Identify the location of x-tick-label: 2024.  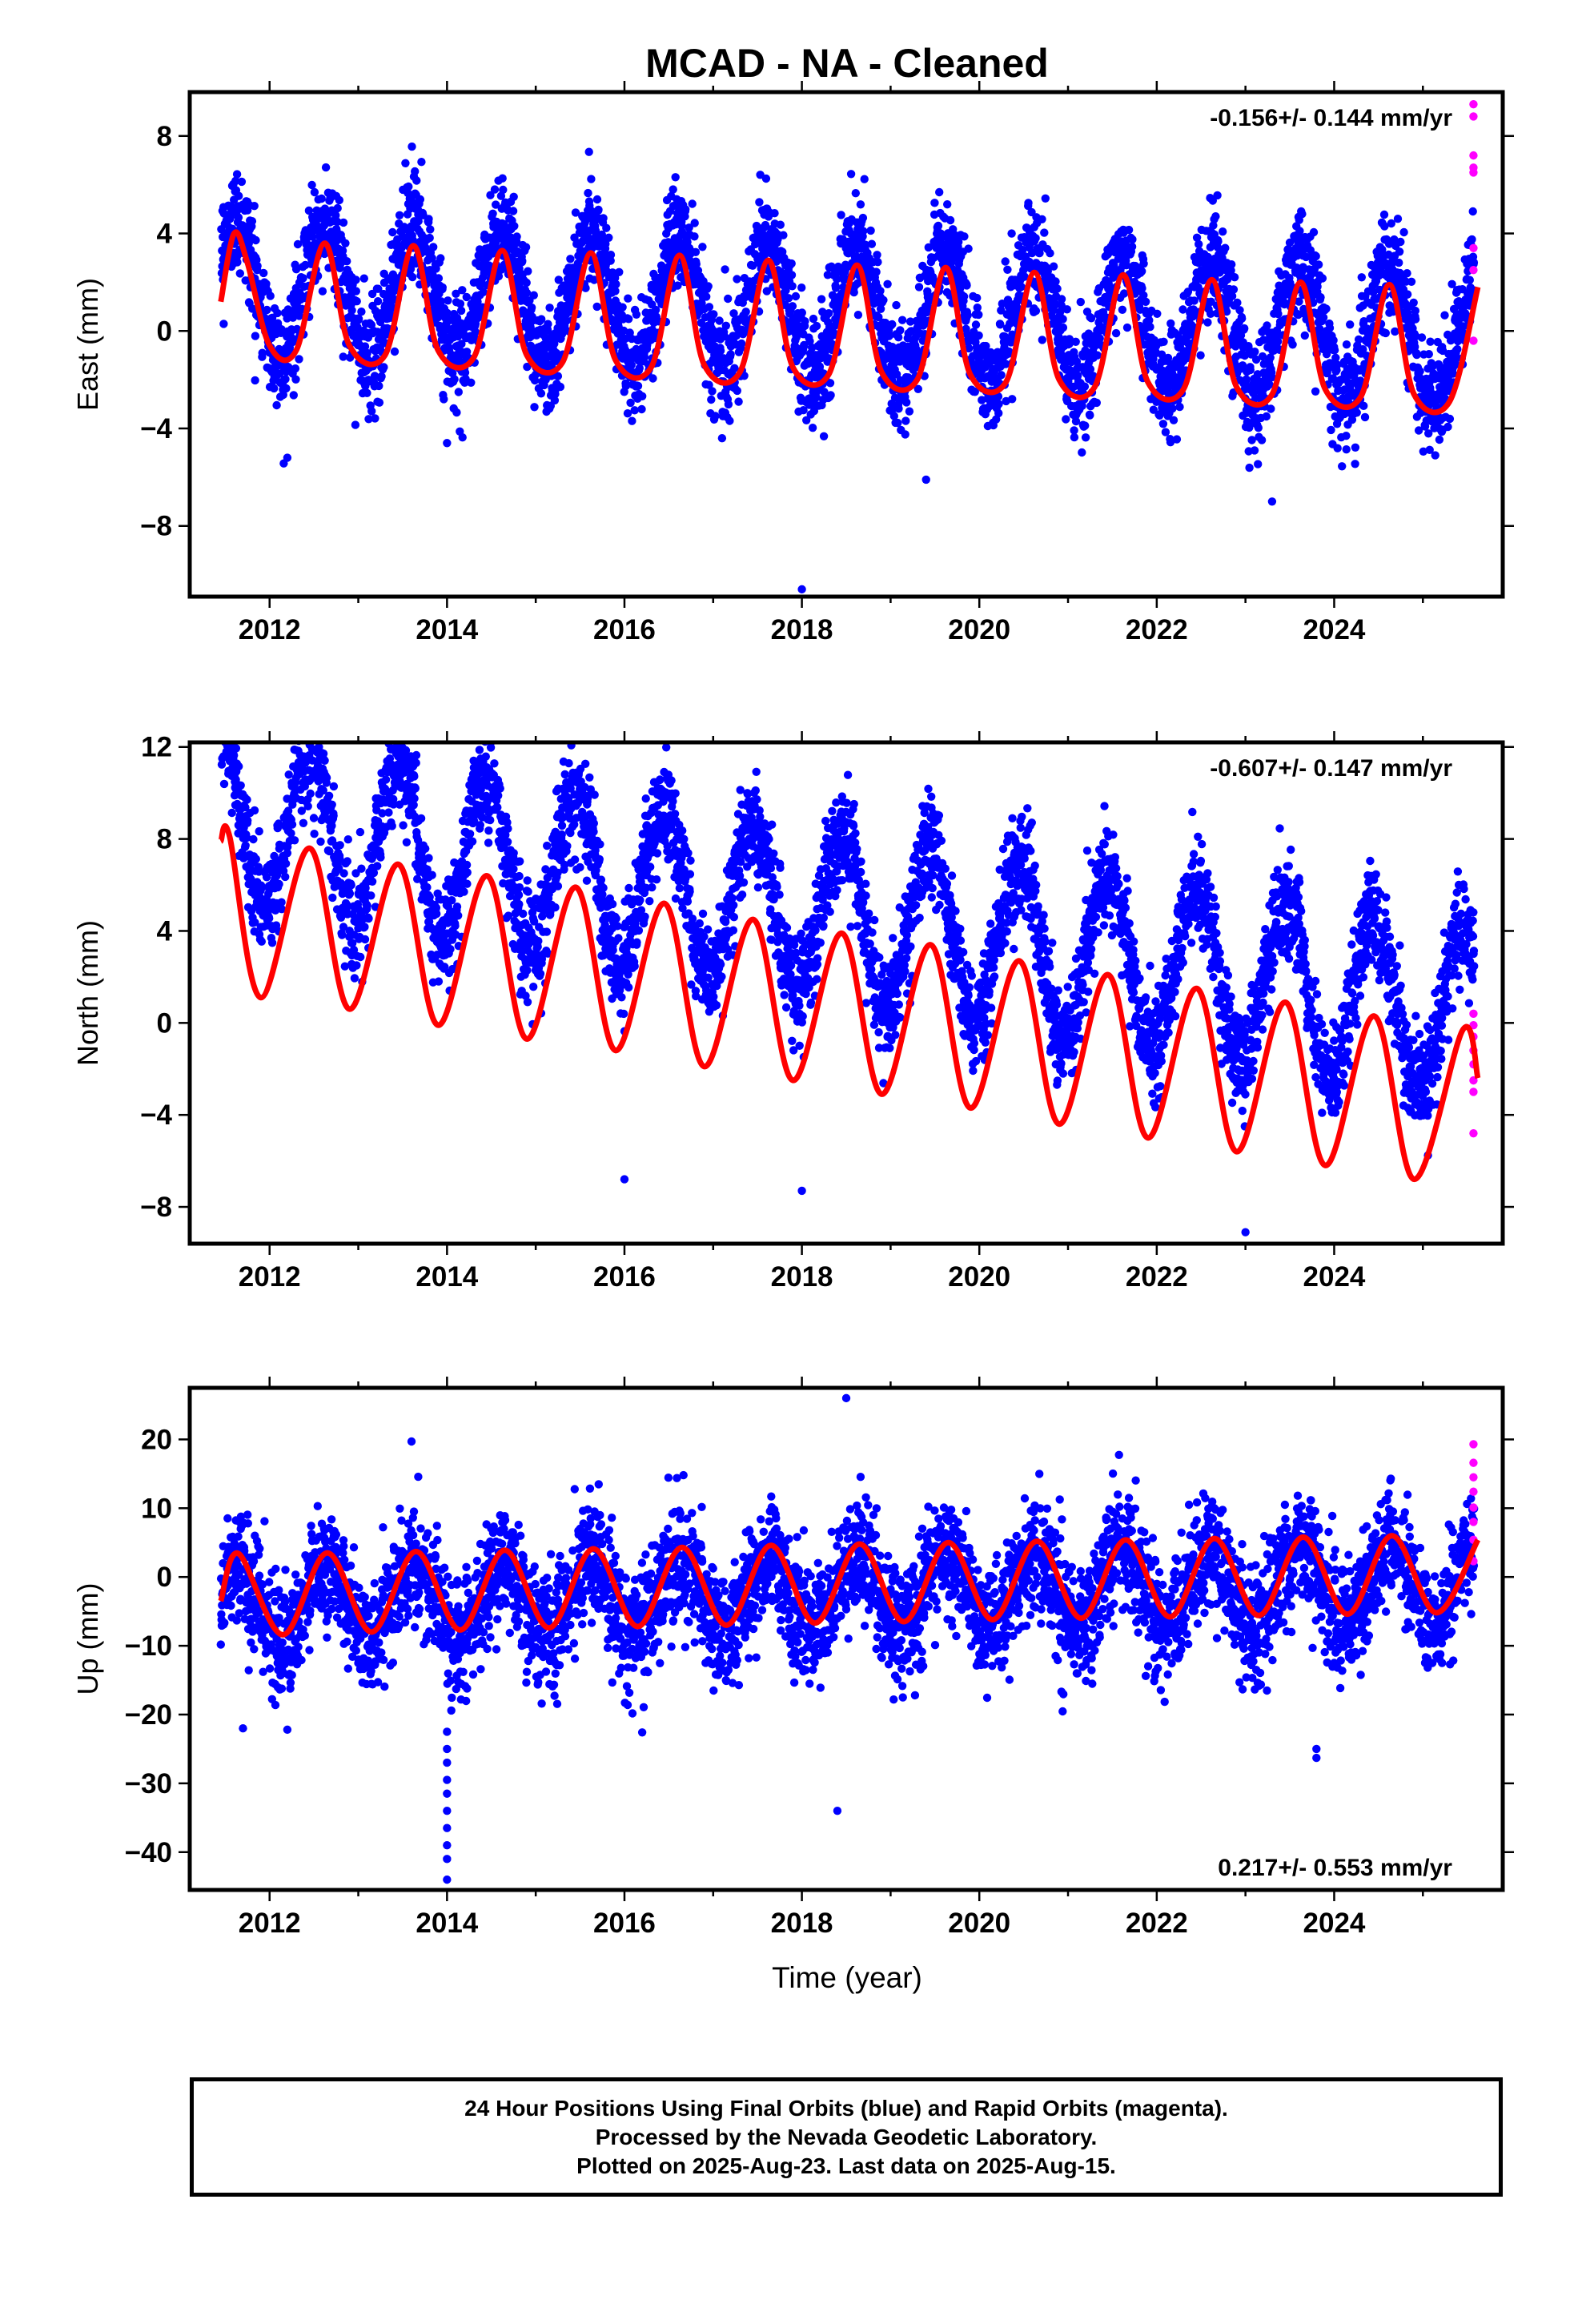
(1334, 1277).